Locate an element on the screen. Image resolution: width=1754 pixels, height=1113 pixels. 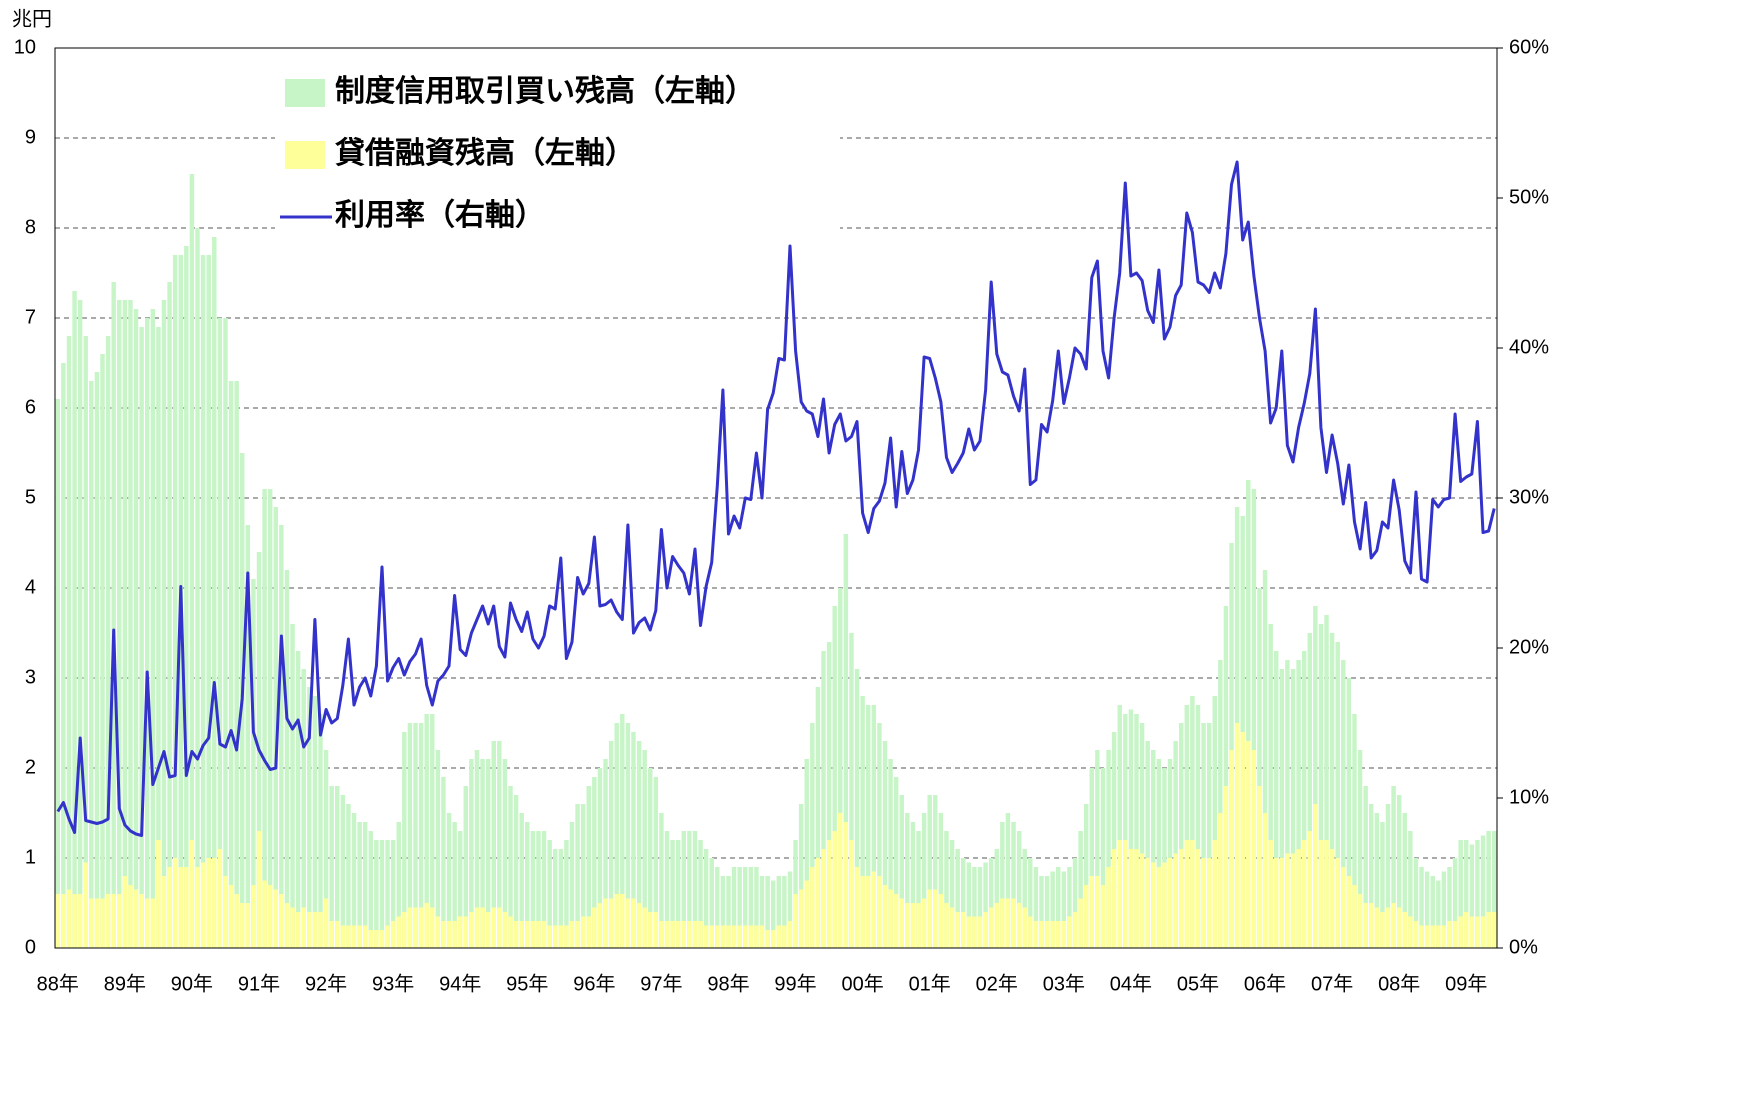
x-tick-label: 03年 is located at coordinates (1064, 983).